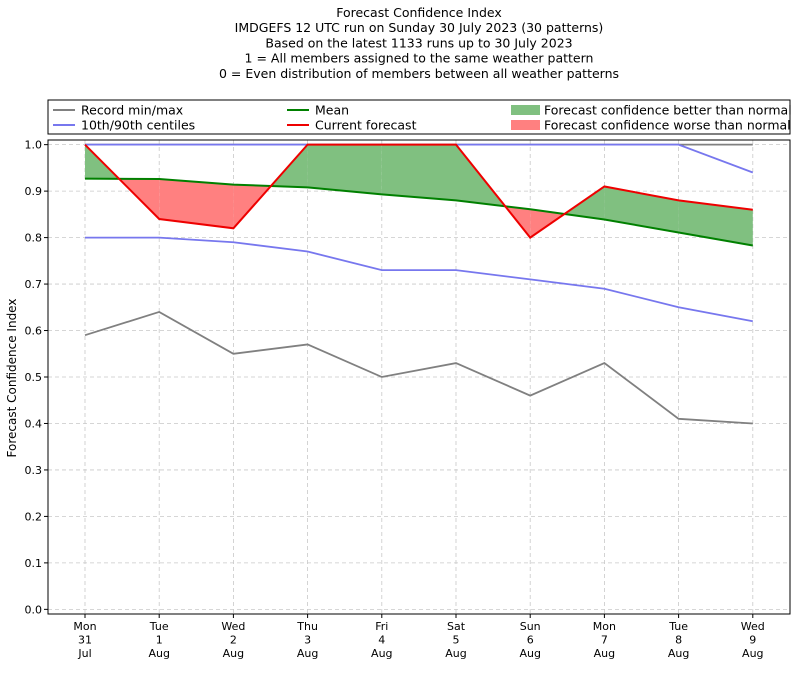  What do you see at coordinates (668, 110) in the screenshot?
I see `legend-label: Forecast confidence better than normal` at bounding box center [668, 110].